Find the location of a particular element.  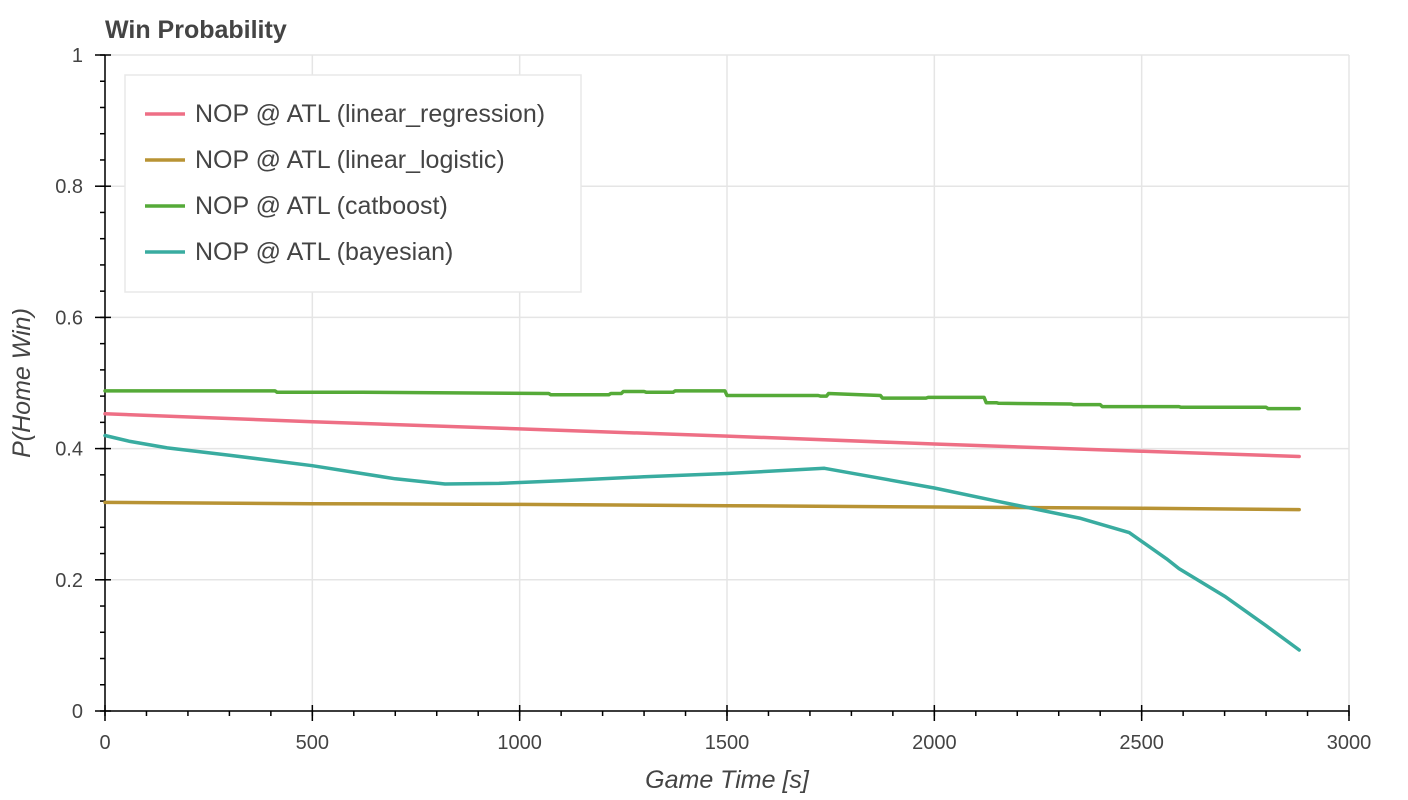

y-axis-label: P(Home Win) is located at coordinates (22, 383).